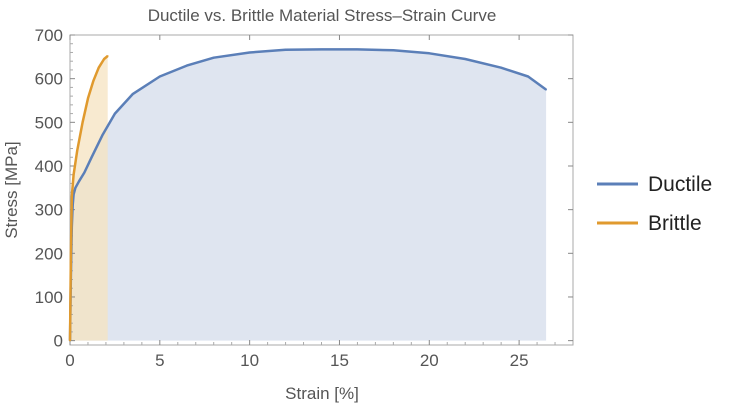  I want to click on y-tick-label: 400, so click(49, 166).